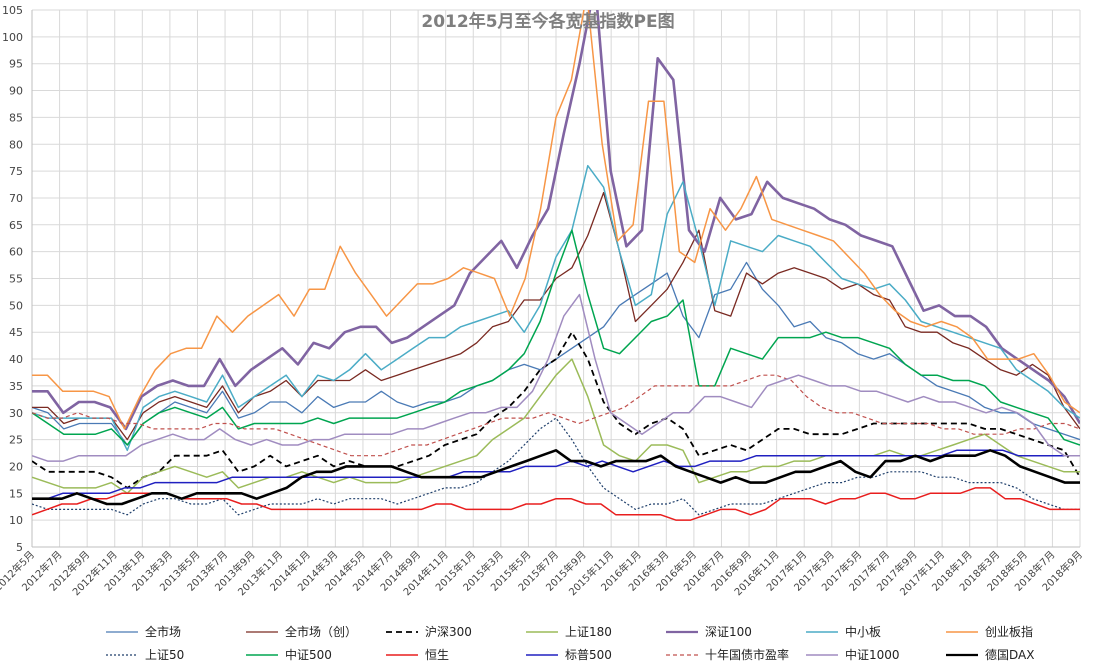 The height and width of the screenshot is (666, 1097). I want to click on legend-item: 恒生, so click(455, 654).